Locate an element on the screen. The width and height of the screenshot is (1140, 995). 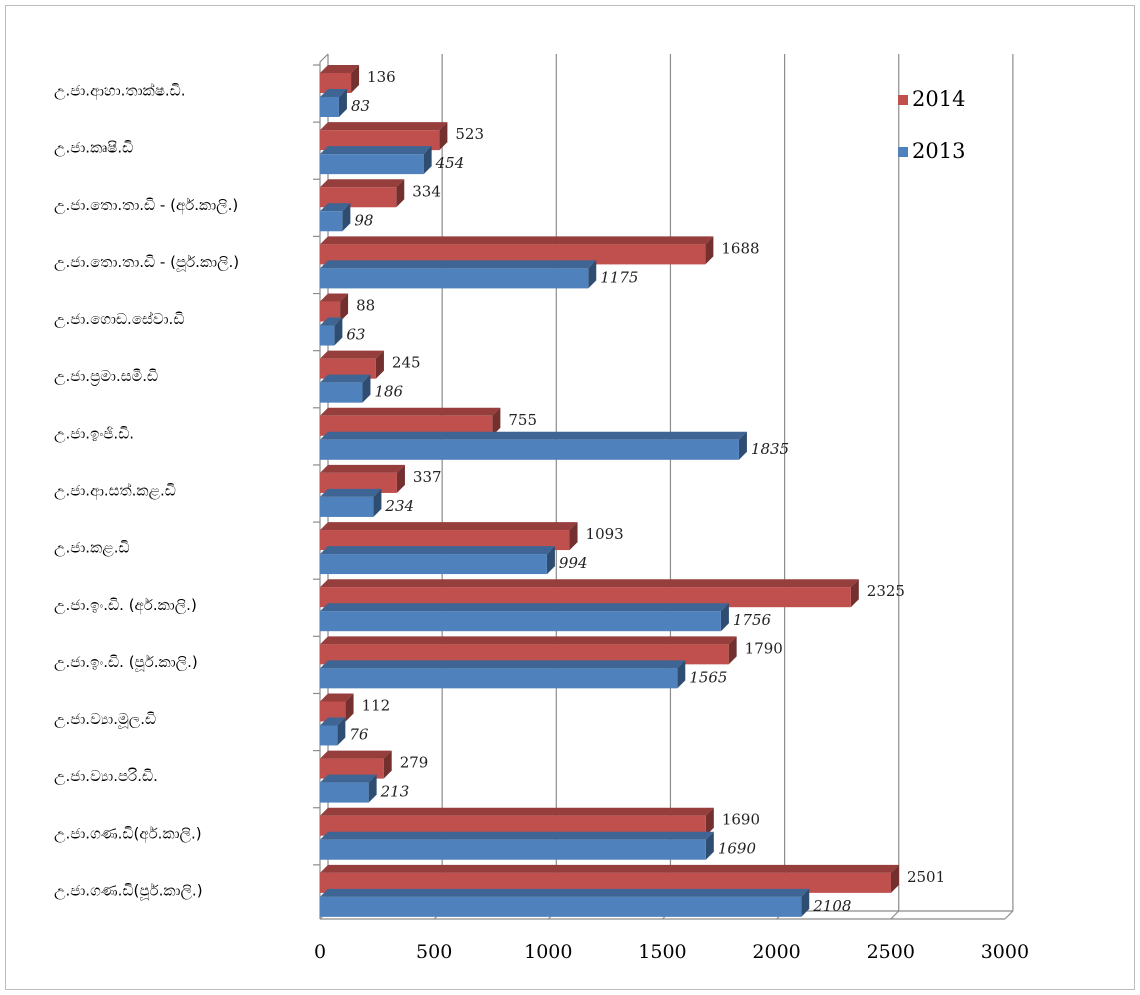
data-label-2013: 1565 is located at coordinates (708, 677).